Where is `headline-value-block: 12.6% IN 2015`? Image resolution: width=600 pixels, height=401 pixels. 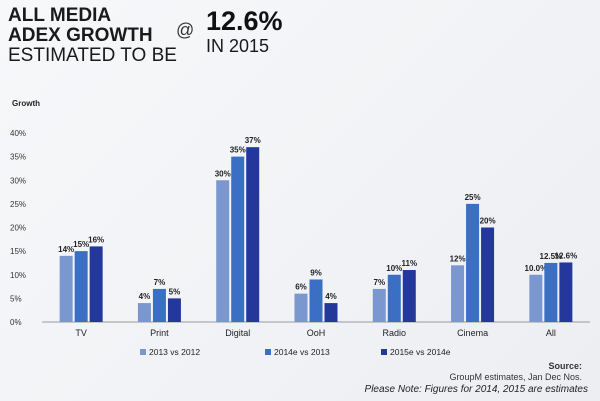 headline-value-block: 12.6% IN 2015 is located at coordinates (244, 31).